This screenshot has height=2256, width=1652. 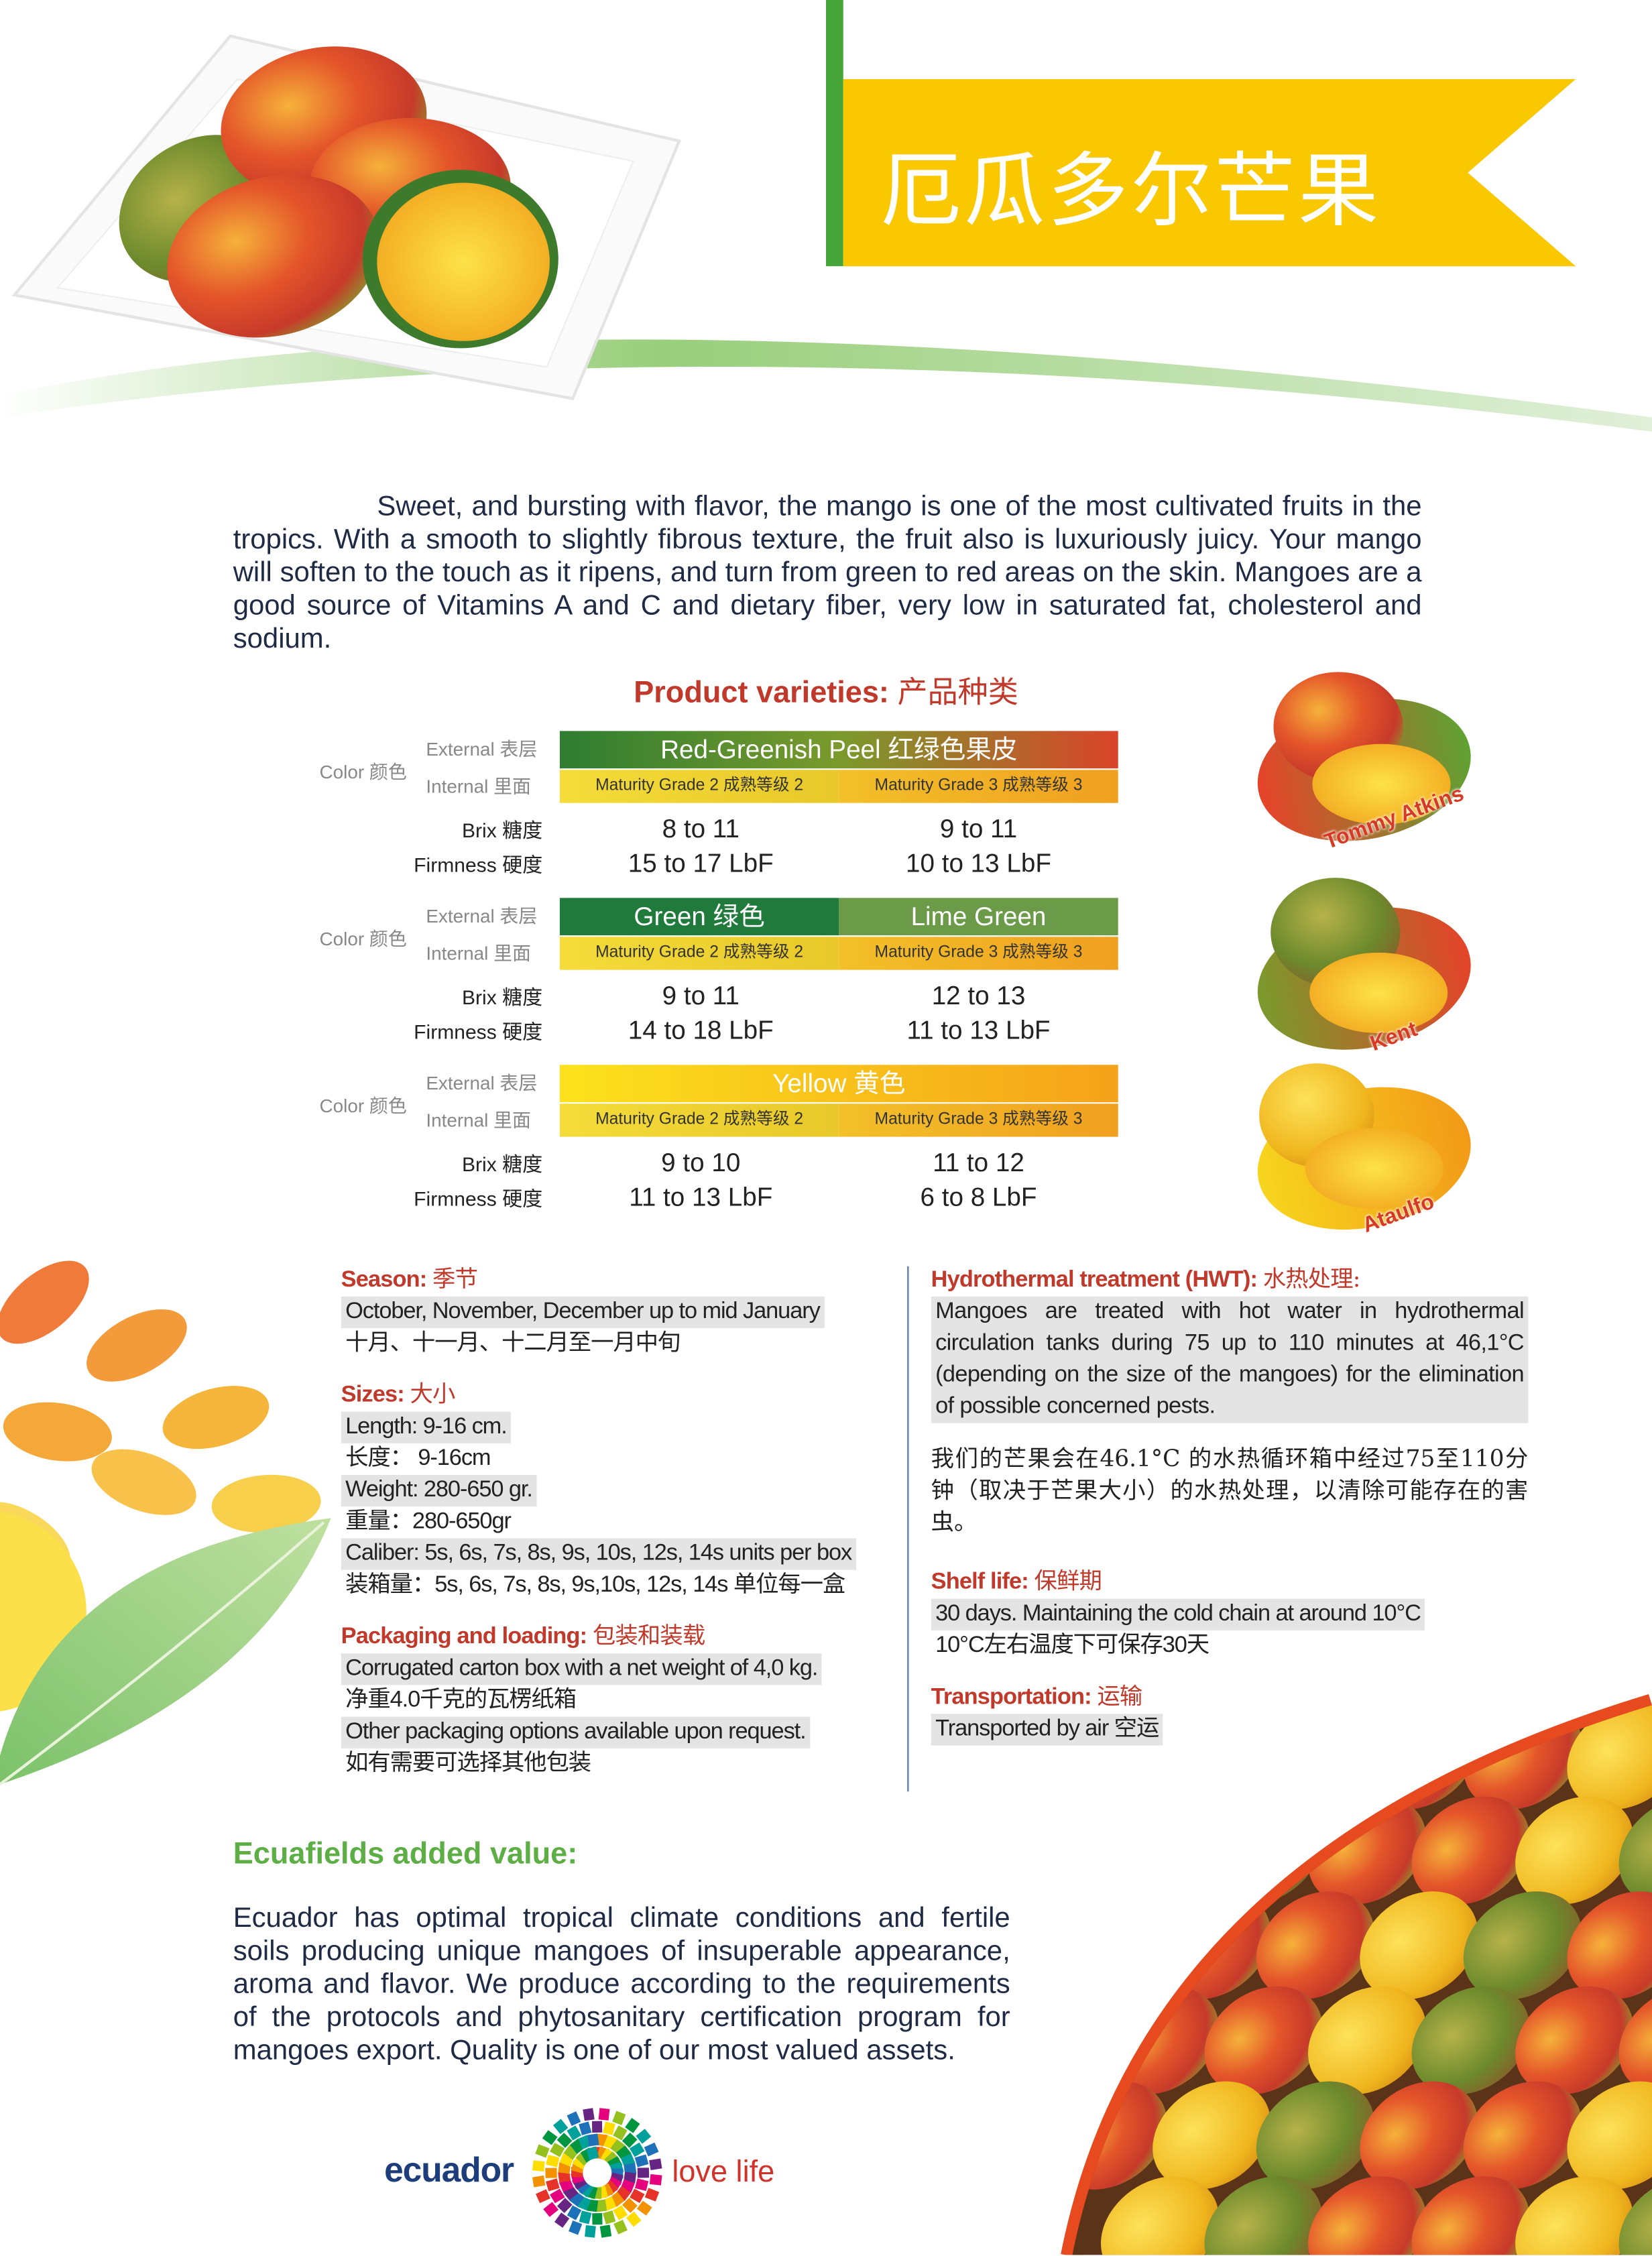 What do you see at coordinates (384, 1280) in the screenshot?
I see `heading-en: Season:` at bounding box center [384, 1280].